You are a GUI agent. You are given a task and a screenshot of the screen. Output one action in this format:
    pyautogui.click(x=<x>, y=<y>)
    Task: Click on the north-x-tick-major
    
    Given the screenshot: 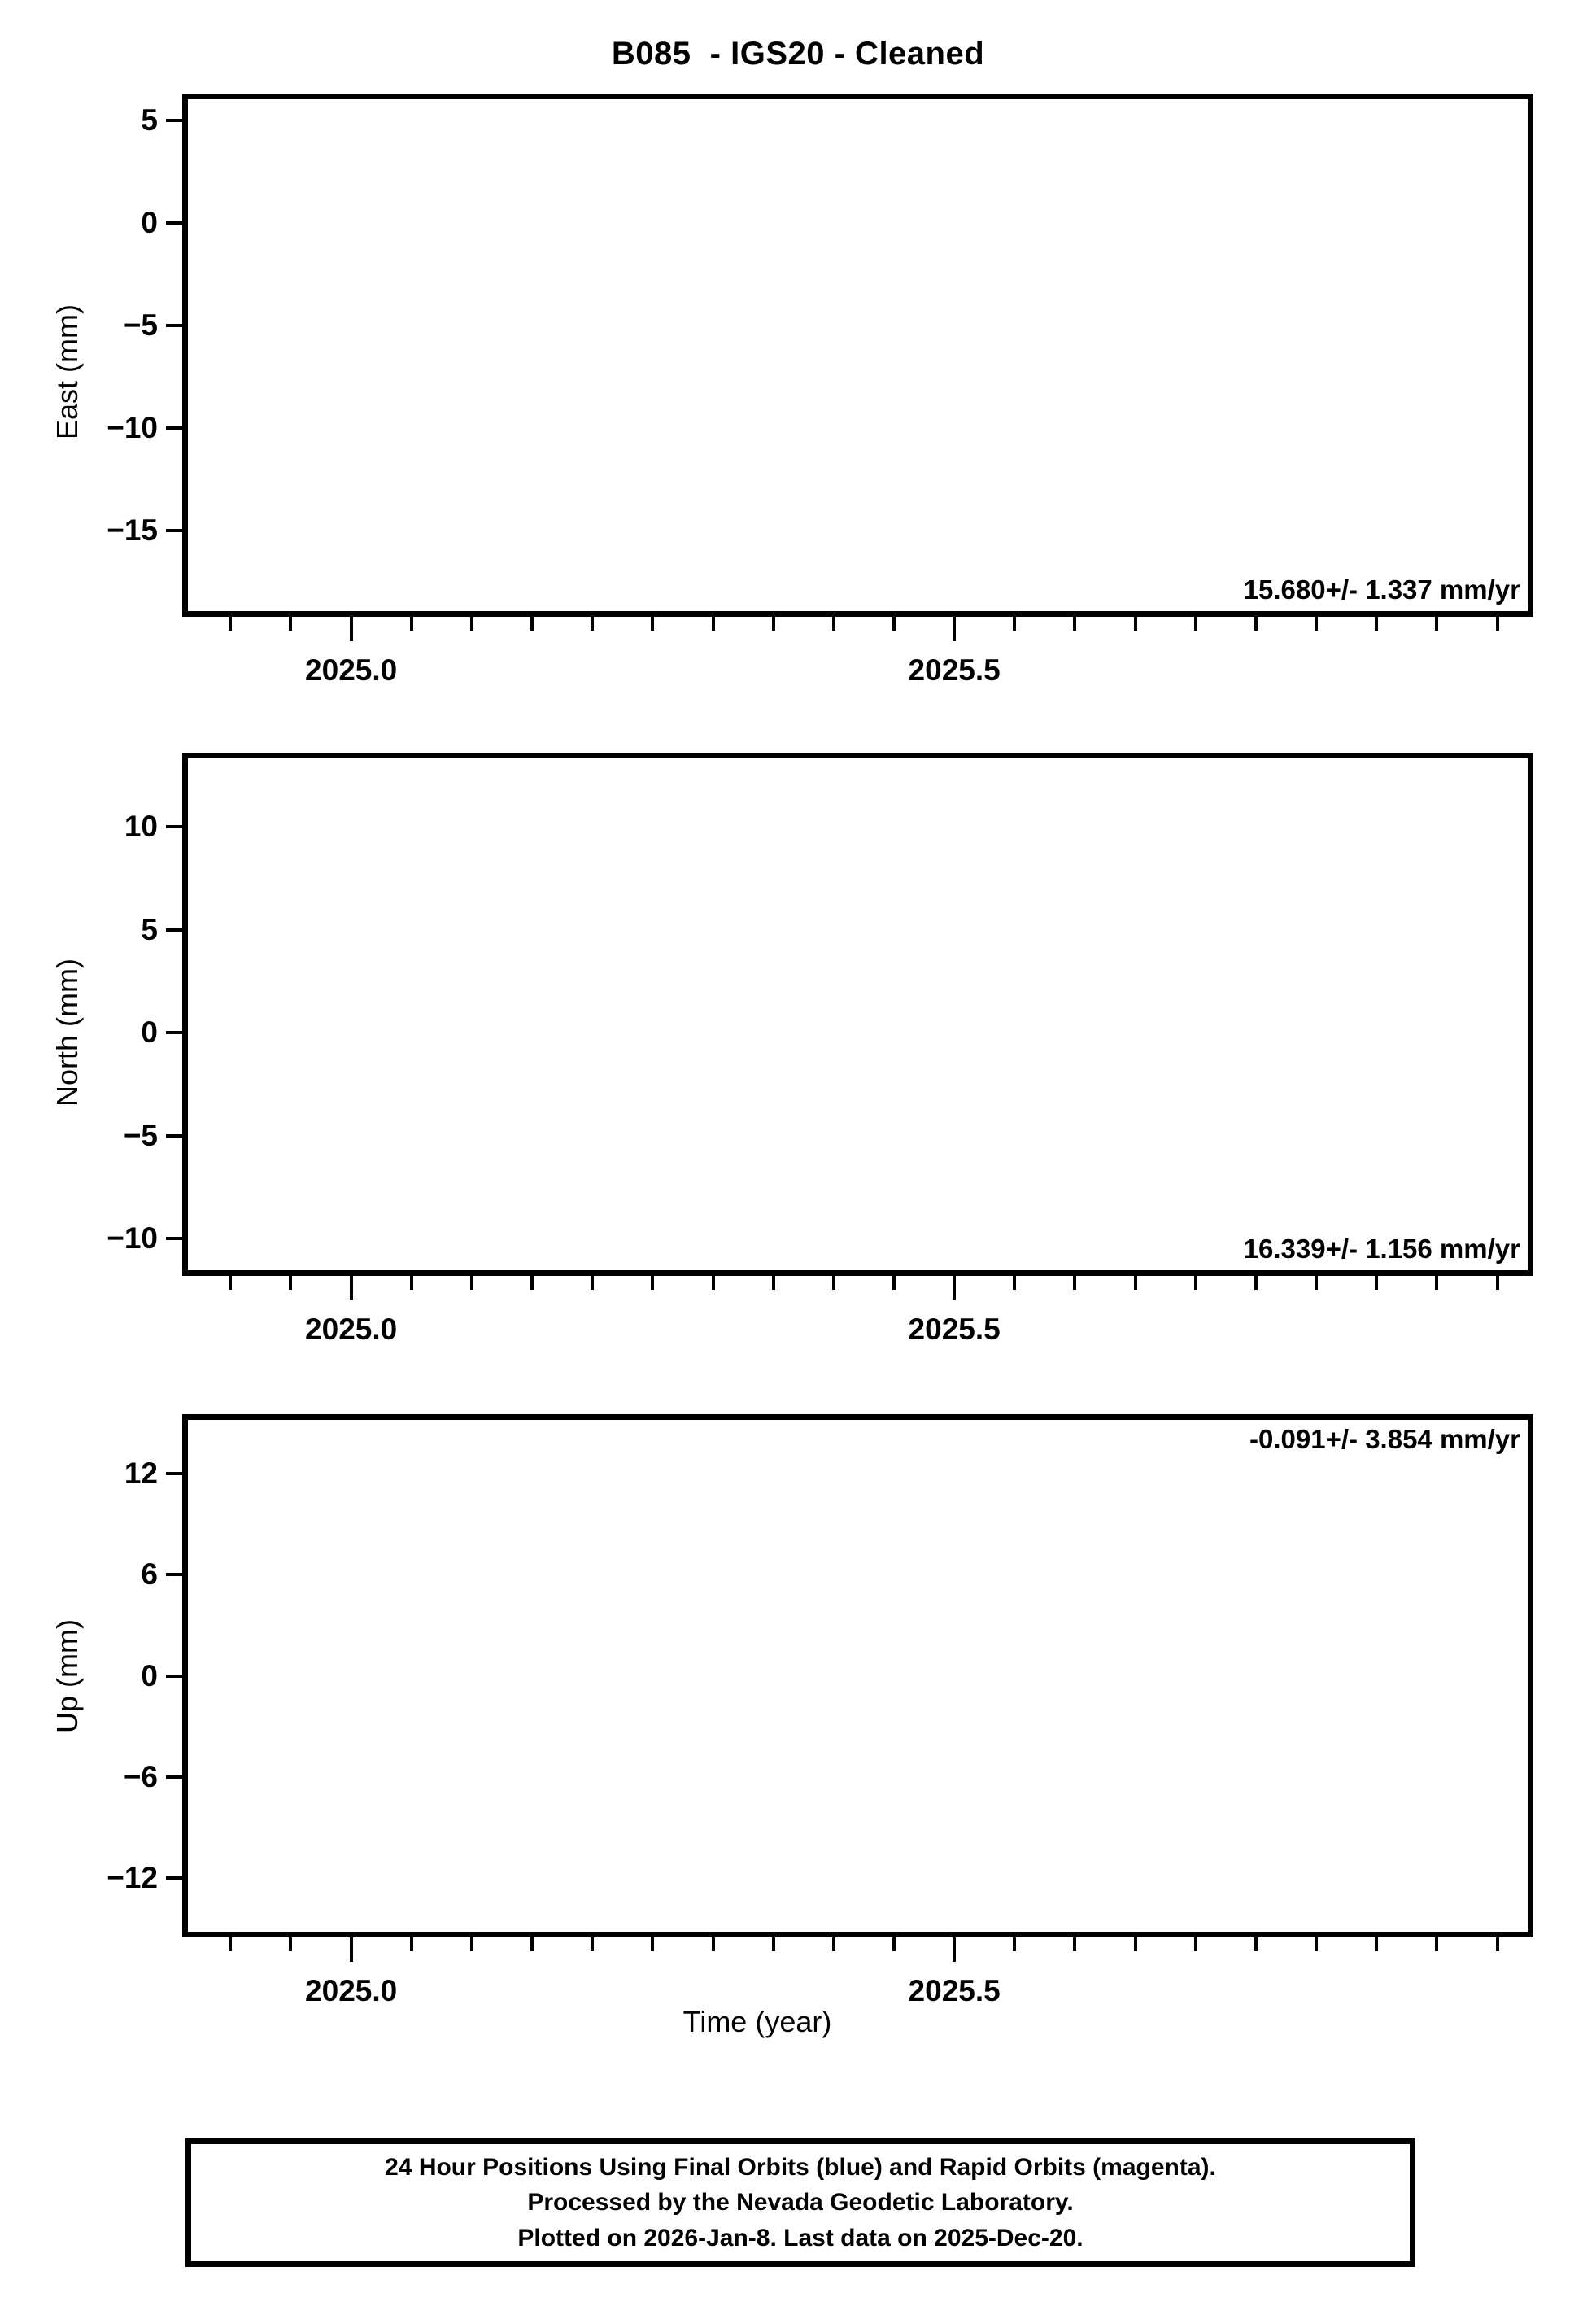 What is the action you would take?
    pyautogui.click(x=351, y=1288)
    